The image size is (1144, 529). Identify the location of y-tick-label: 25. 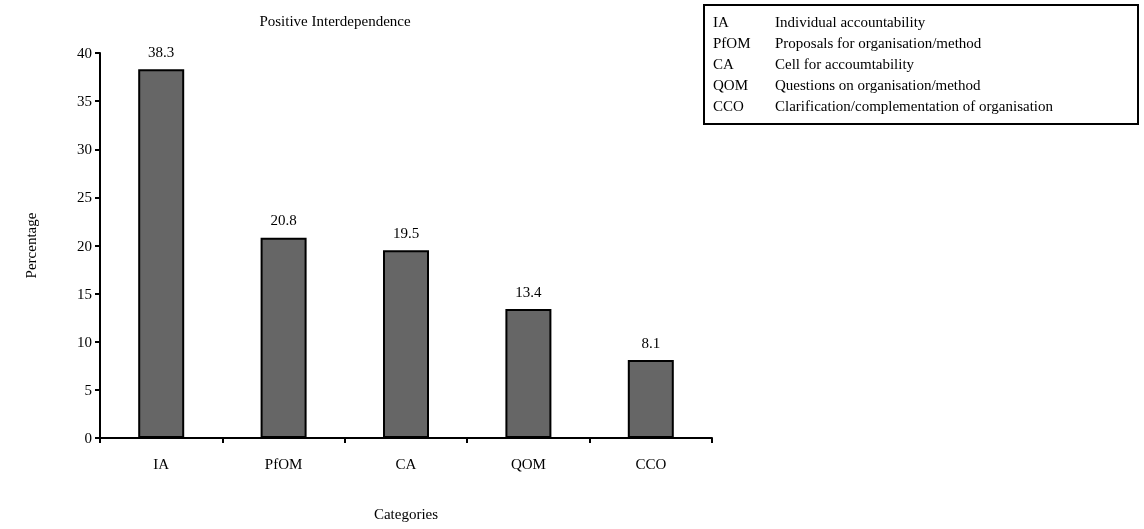
(84, 197).